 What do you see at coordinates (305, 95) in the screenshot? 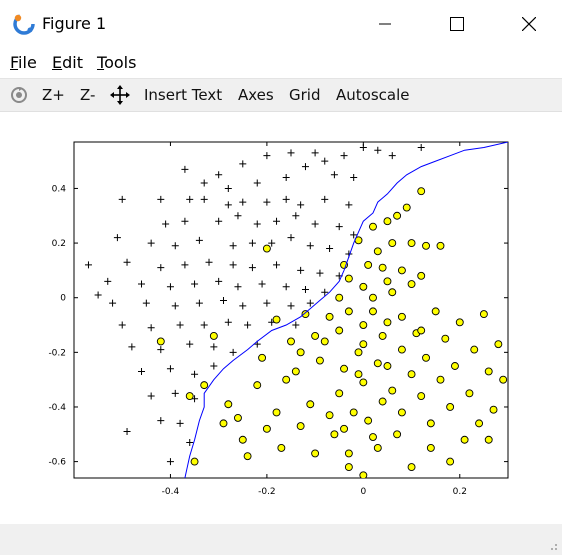
I see `grid-button: Grid` at bounding box center [305, 95].